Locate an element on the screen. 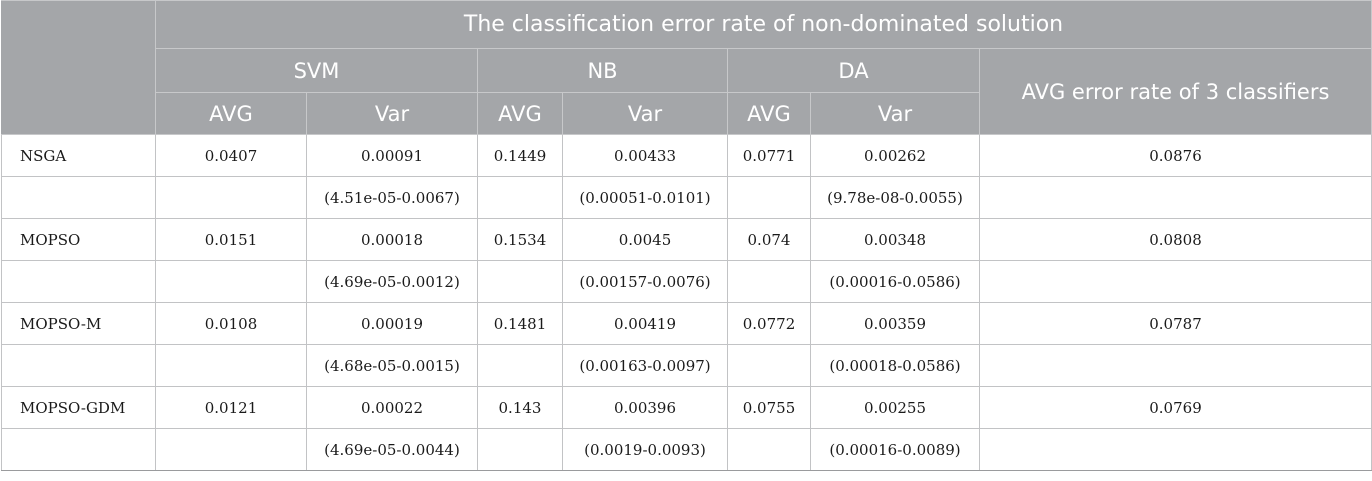  svm-avg: 0.0108 is located at coordinates (231, 323).